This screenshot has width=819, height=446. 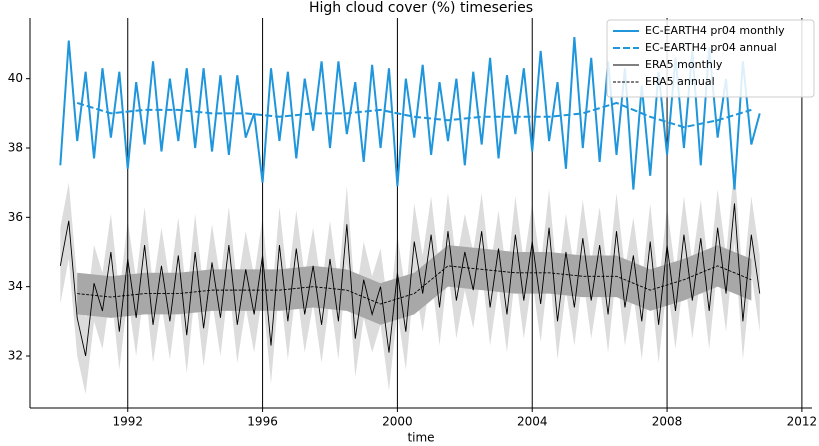 I want to click on legend-label: ERA5 annual, so click(x=680, y=81).